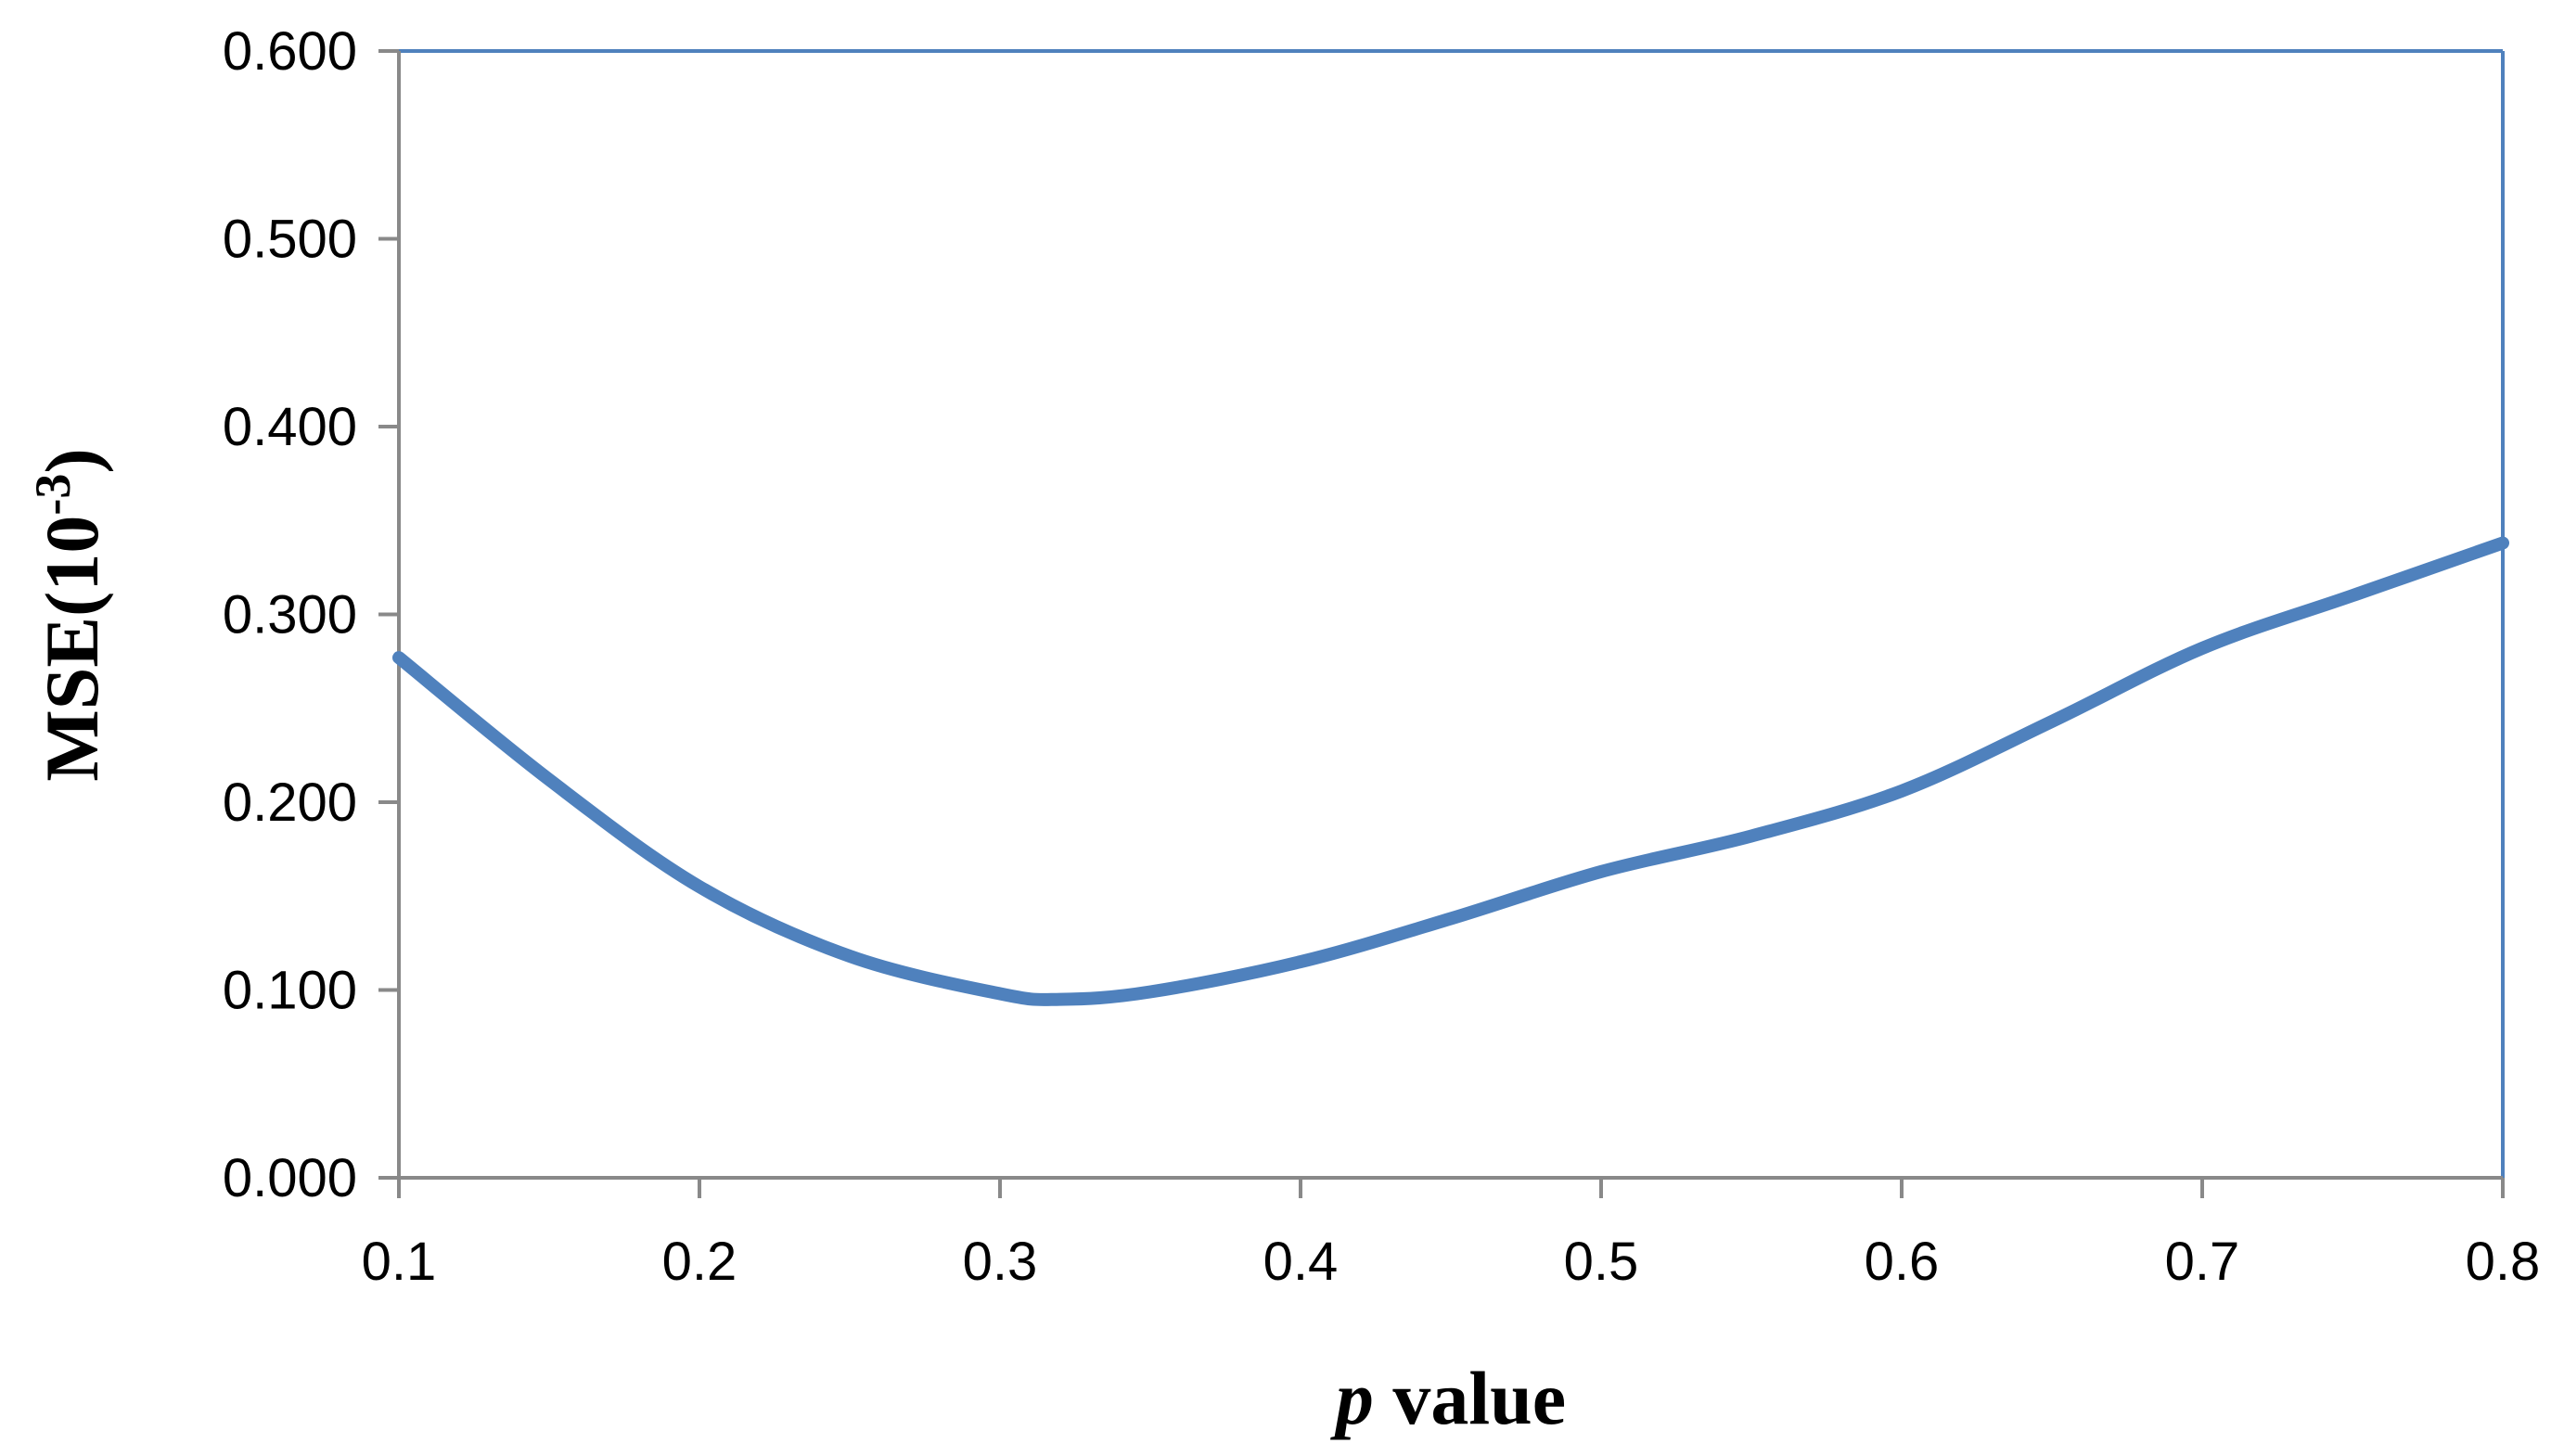 The image size is (2564, 1456). I want to click on y-tick-label: 0.300, so click(290, 615).